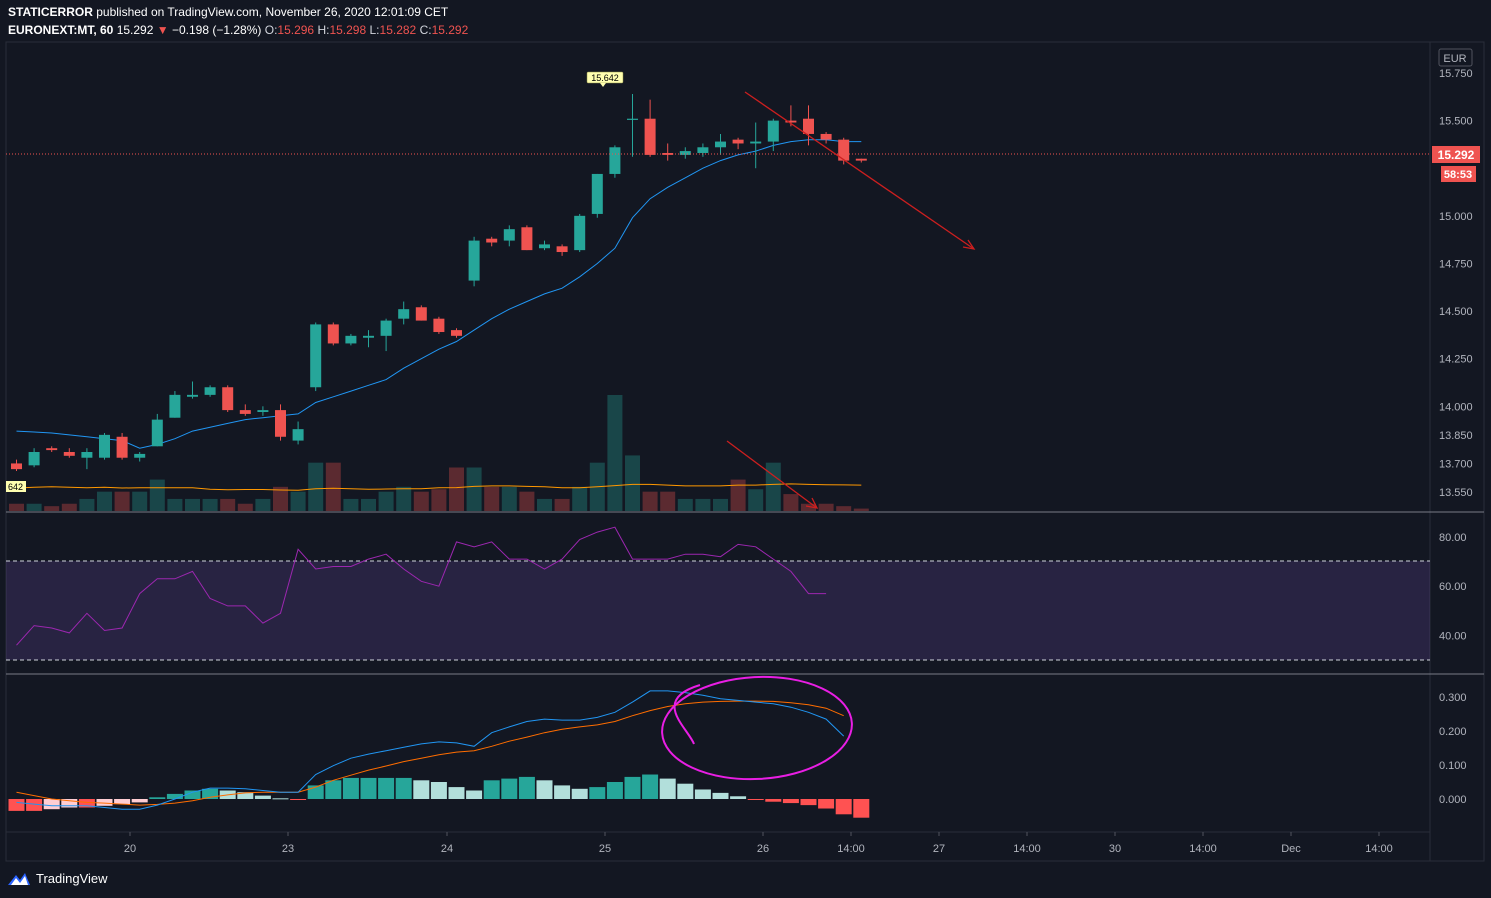 The width and height of the screenshot is (1491, 898). Describe the element at coordinates (1456, 407) in the screenshot. I see `price-tick-label: 14.000` at that location.